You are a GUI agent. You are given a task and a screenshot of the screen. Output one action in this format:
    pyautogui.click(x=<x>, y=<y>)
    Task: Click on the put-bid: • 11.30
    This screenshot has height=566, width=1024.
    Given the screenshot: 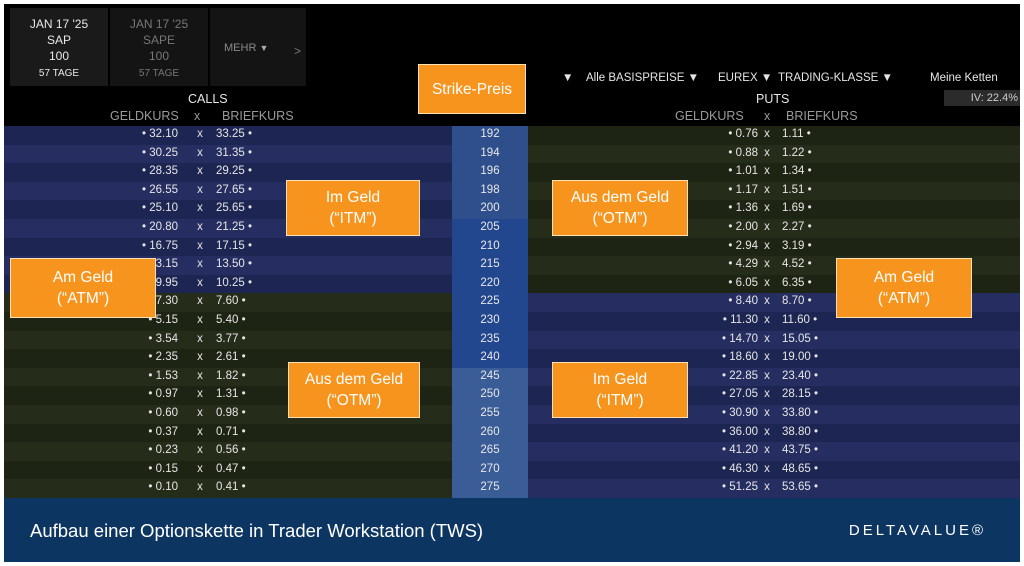 What is the action you would take?
    pyautogui.click(x=740, y=319)
    